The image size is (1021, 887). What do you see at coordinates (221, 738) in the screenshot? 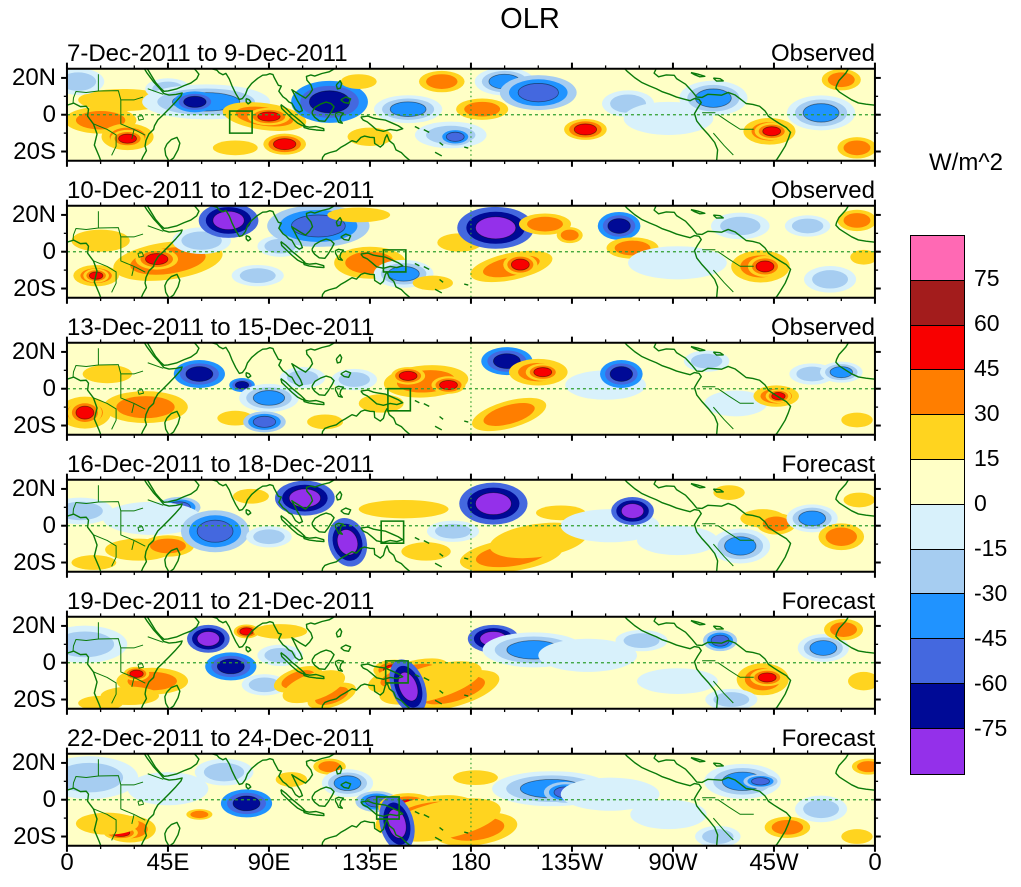
I see `panel-date-range: 22-Dec-2011 to 24-Dec-2011` at bounding box center [221, 738].